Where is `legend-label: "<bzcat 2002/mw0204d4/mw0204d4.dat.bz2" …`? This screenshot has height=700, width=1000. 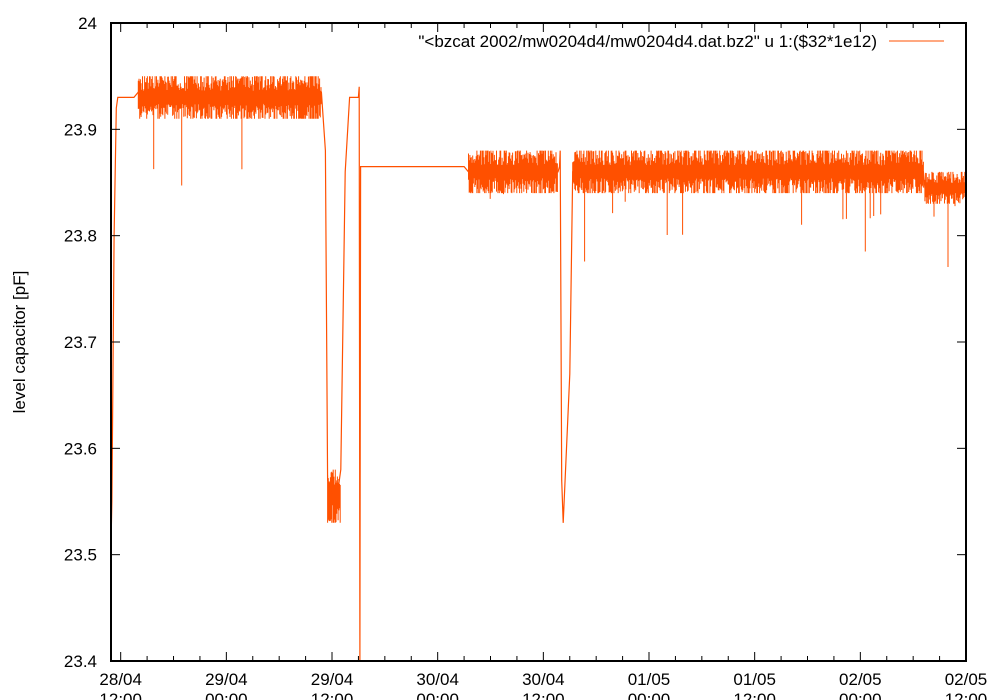 legend-label: "<bzcat 2002/mw0204d4/mw0204d4.dat.bz2" … is located at coordinates (647, 41).